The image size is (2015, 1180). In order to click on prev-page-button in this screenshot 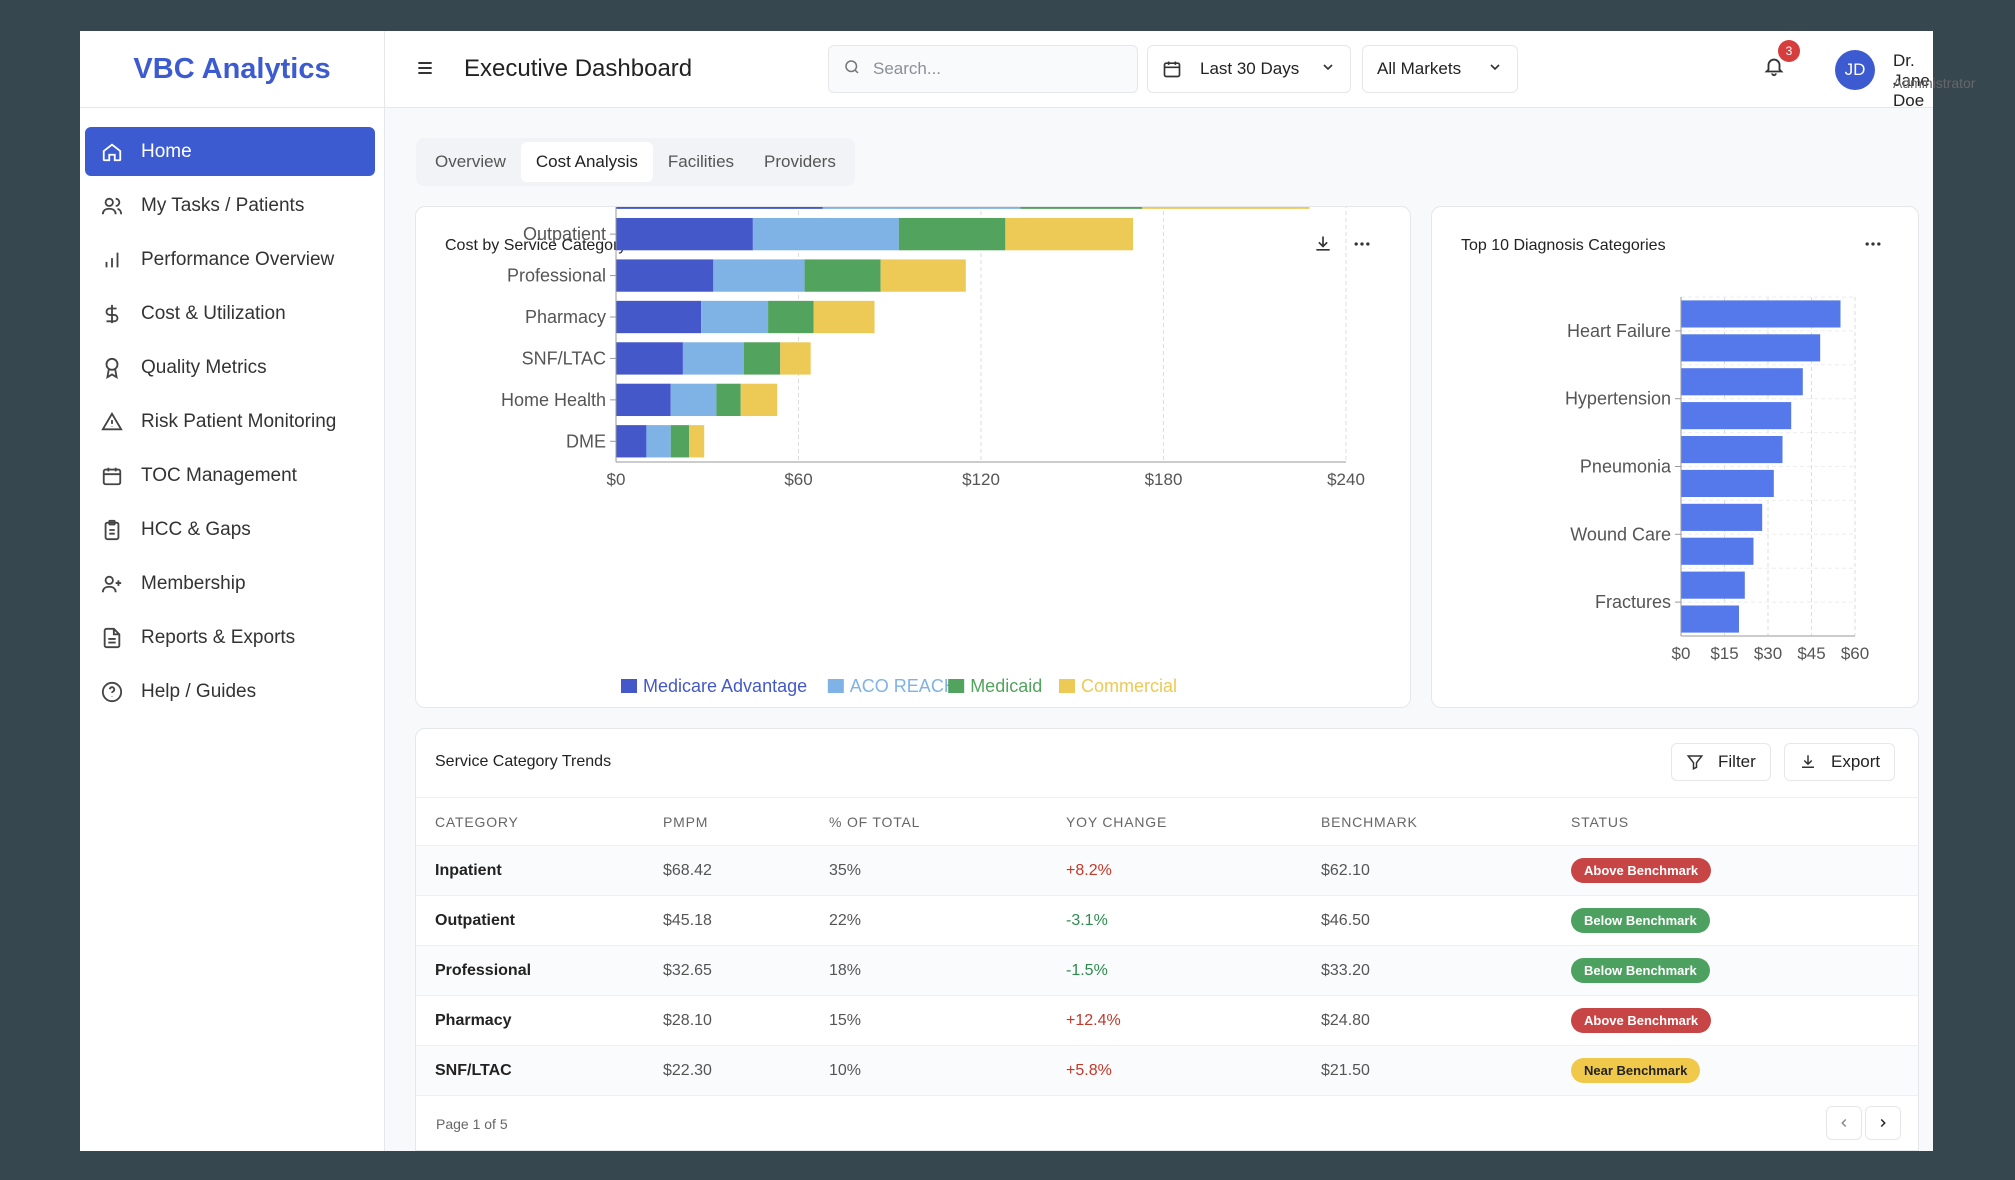, I will do `click(1844, 1123)`.